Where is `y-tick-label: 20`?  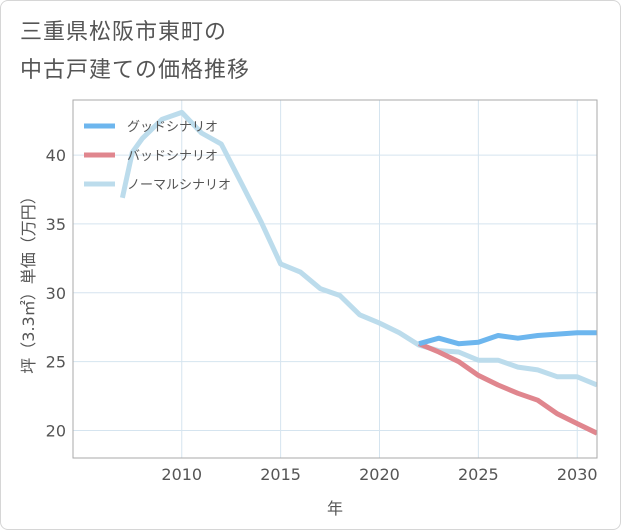 y-tick-label: 20 is located at coordinates (56, 430).